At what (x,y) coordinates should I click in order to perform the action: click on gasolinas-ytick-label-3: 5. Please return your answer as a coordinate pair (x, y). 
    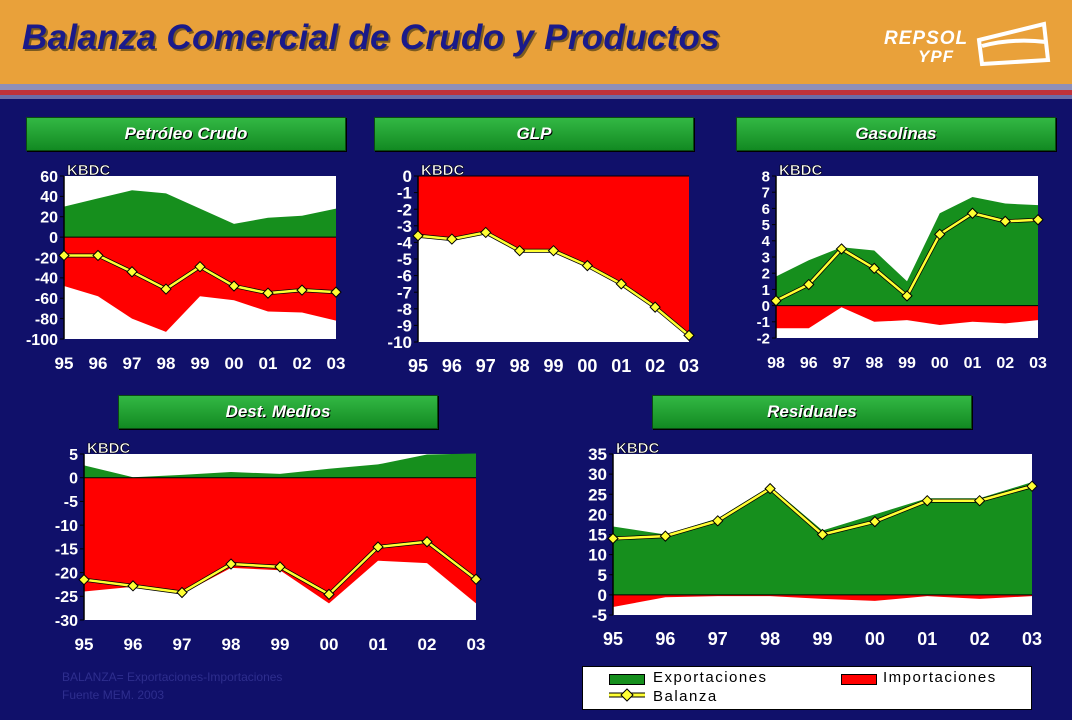
    Looking at the image, I should click on (766, 225).